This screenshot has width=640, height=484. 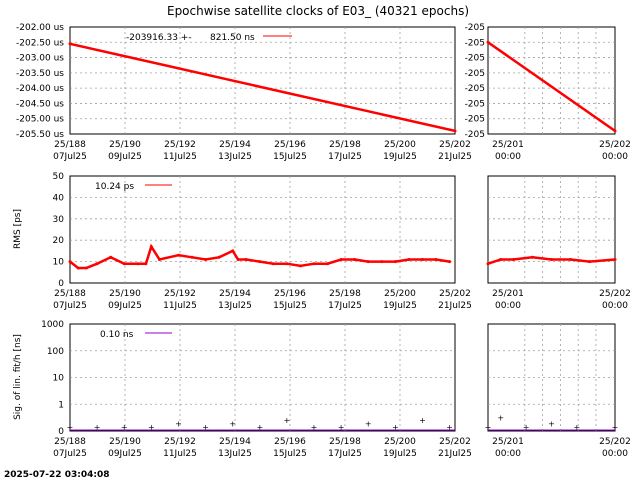 What do you see at coordinates (290, 306) in the screenshot?
I see `rms-main-xtick-date: 15Jul25` at bounding box center [290, 306].